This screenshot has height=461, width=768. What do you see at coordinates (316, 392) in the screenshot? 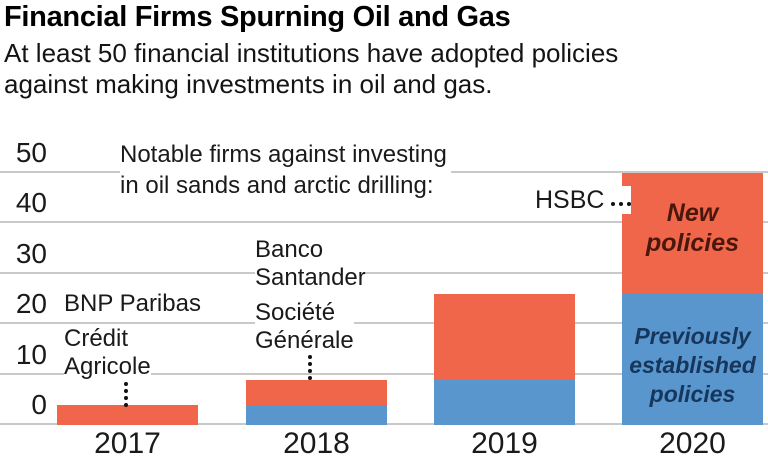
I see `bar-2018-new-policies` at bounding box center [316, 392].